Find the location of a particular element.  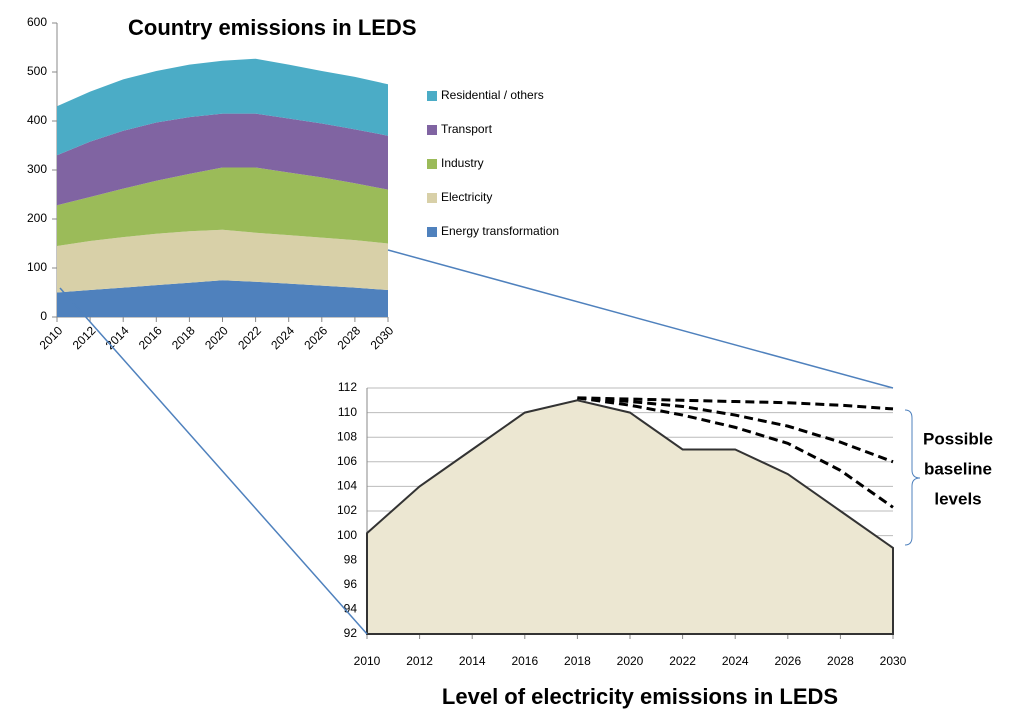

legend-label: Residential / others is located at coordinates (492, 95).